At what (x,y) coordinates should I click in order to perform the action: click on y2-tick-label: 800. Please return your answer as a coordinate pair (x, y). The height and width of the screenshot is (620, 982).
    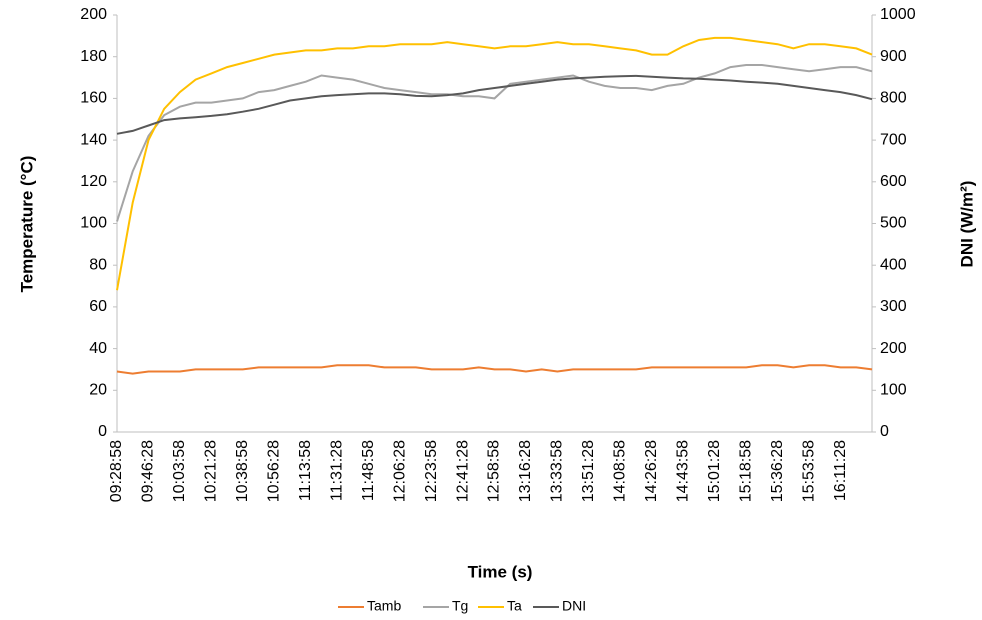
    Looking at the image, I should click on (893, 98).